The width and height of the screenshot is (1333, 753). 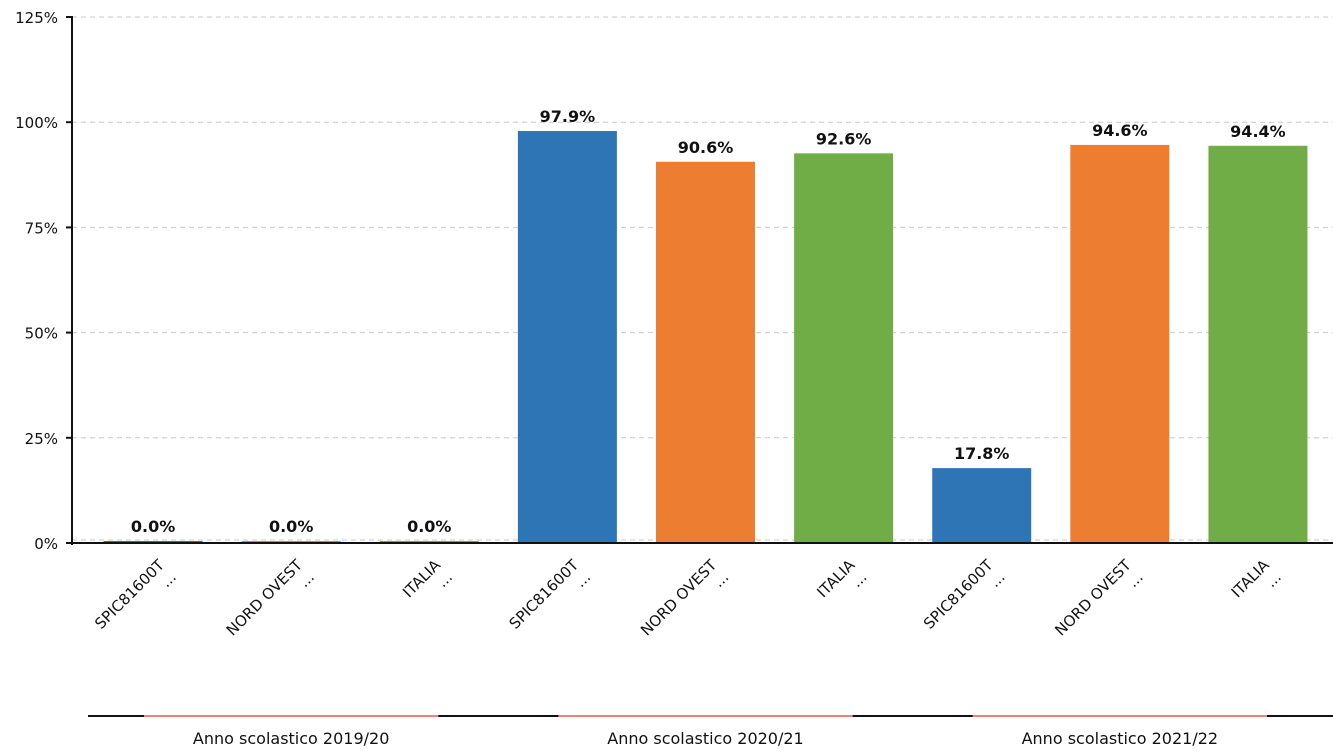 I want to click on value-label: 97.9%, so click(x=568, y=116).